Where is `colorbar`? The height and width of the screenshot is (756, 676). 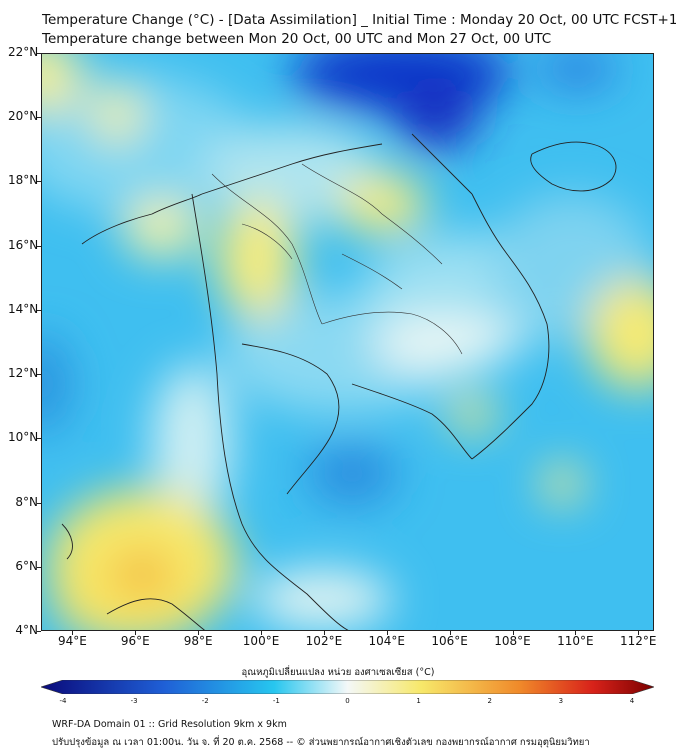
colorbar is located at coordinates (347, 687).